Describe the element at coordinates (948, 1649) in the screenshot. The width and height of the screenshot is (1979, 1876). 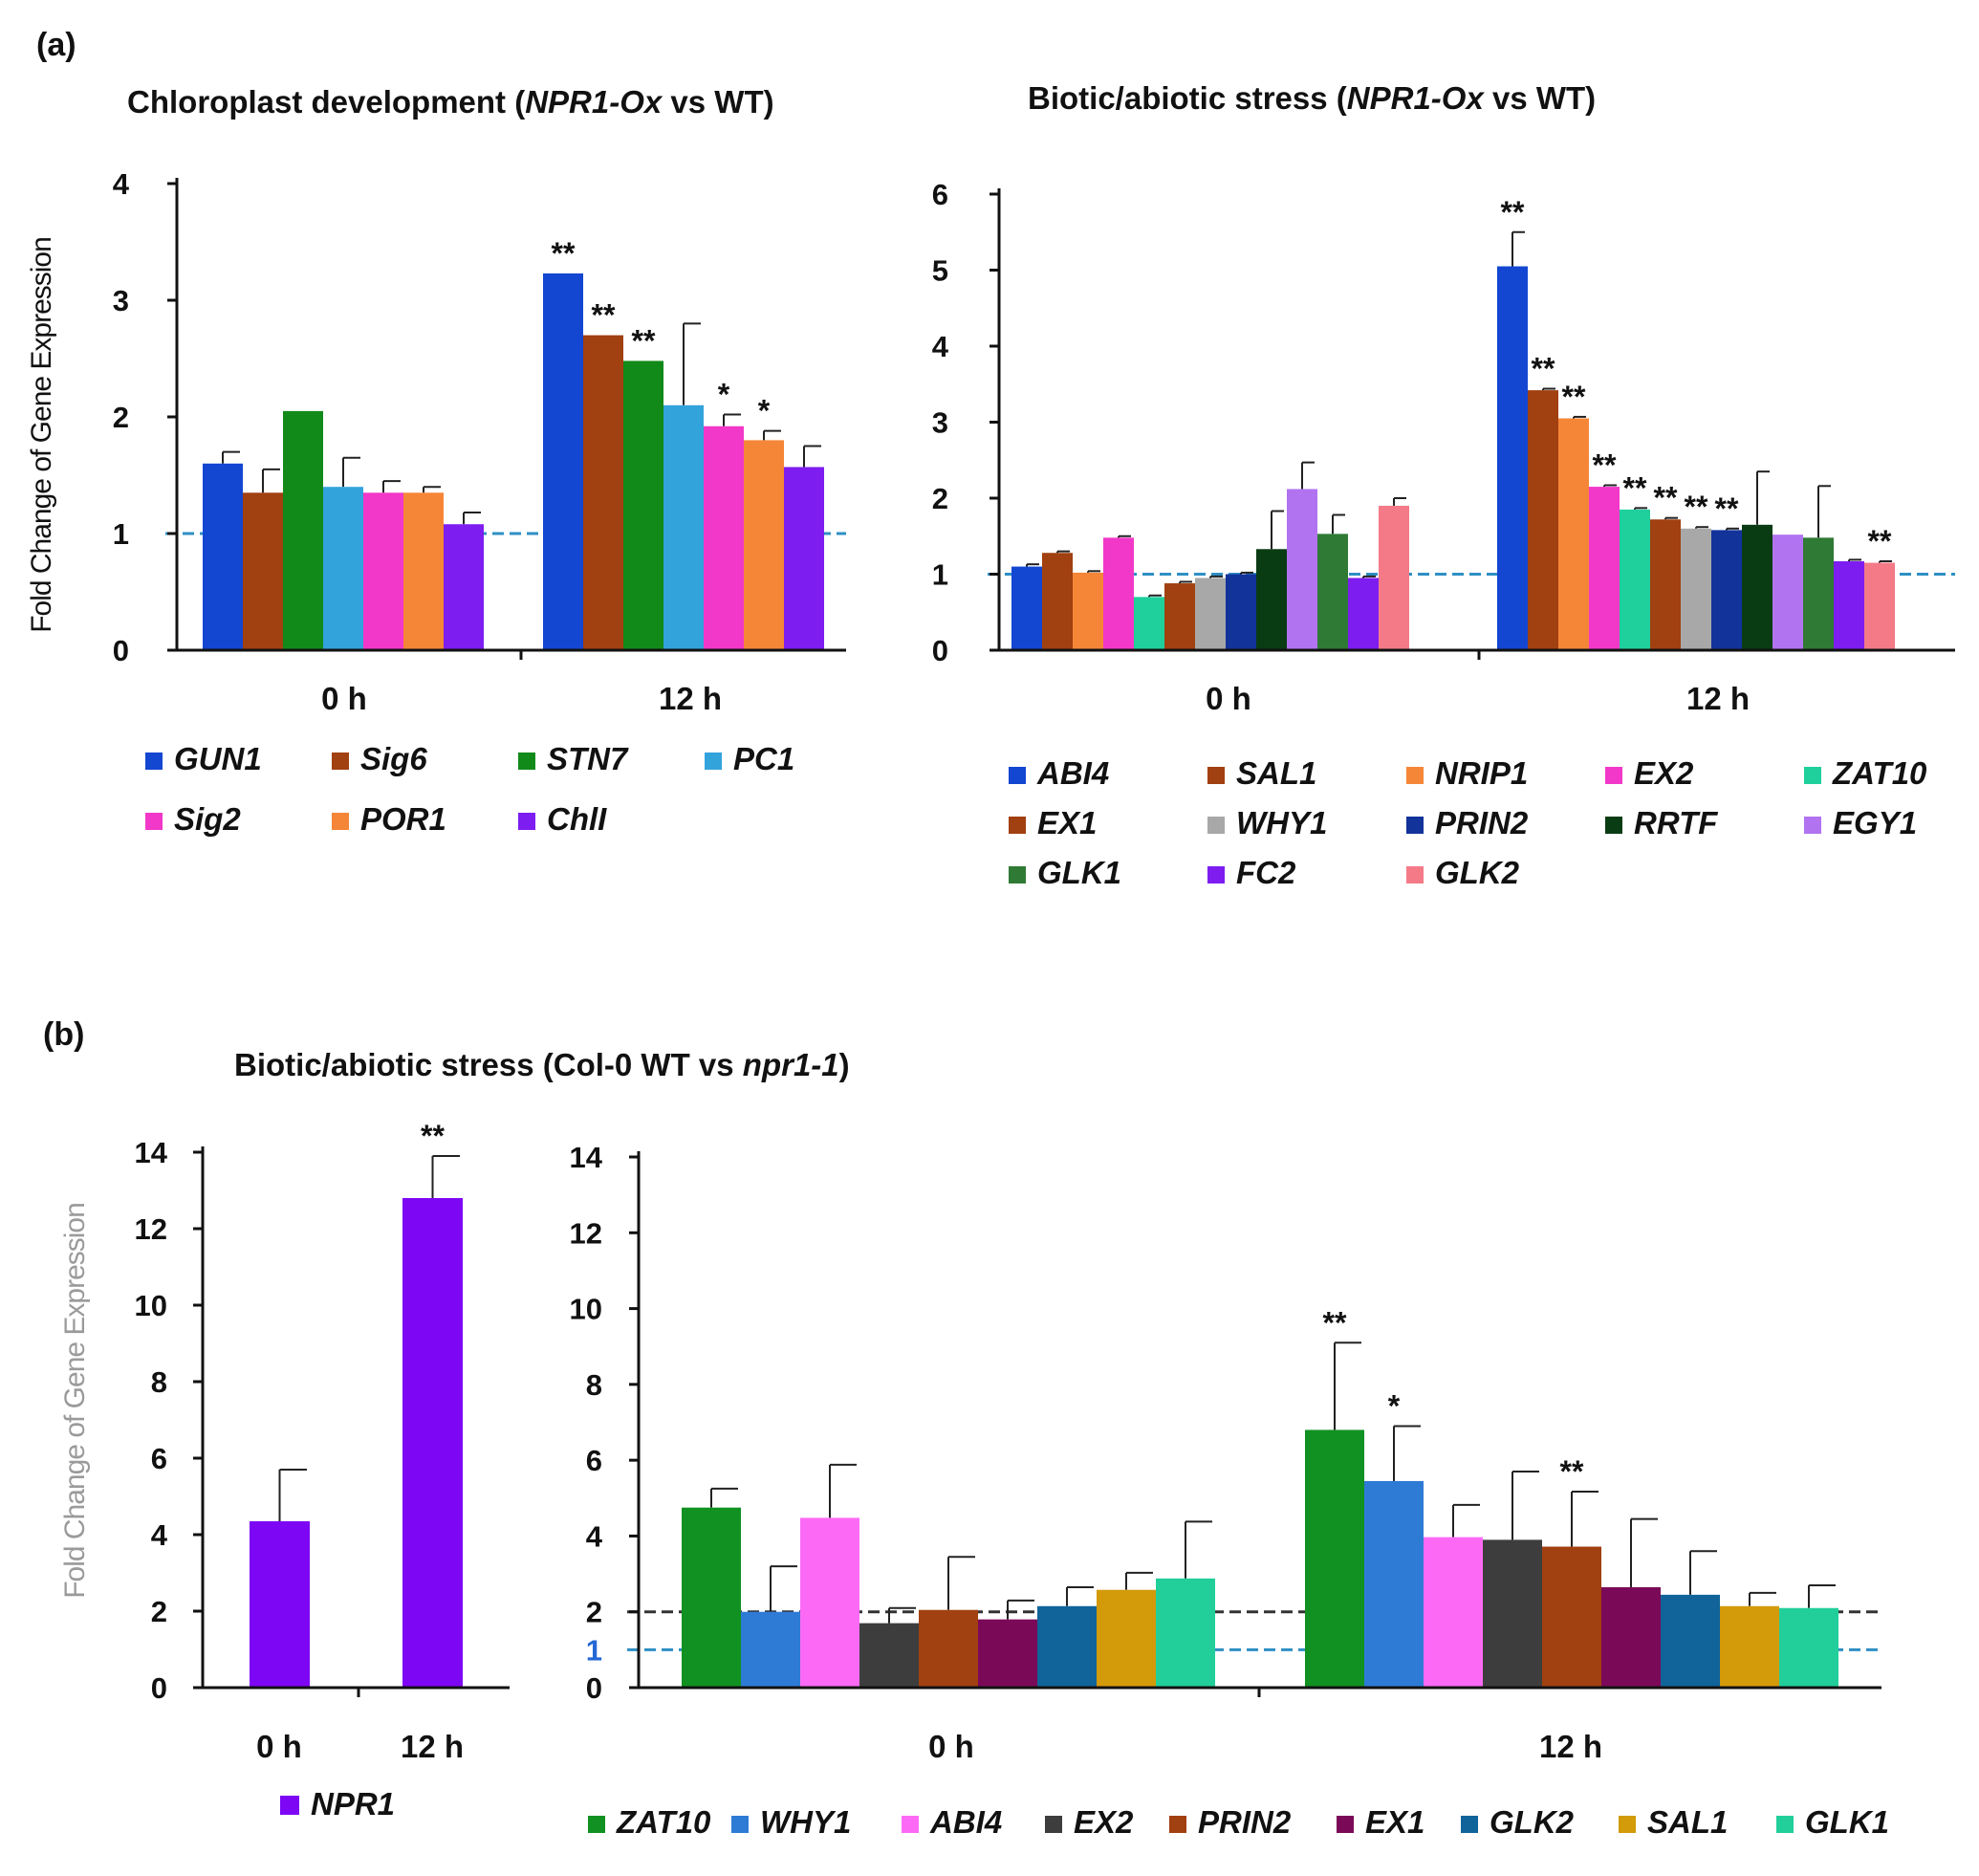
I see `bar-prin2-0-h` at that location.